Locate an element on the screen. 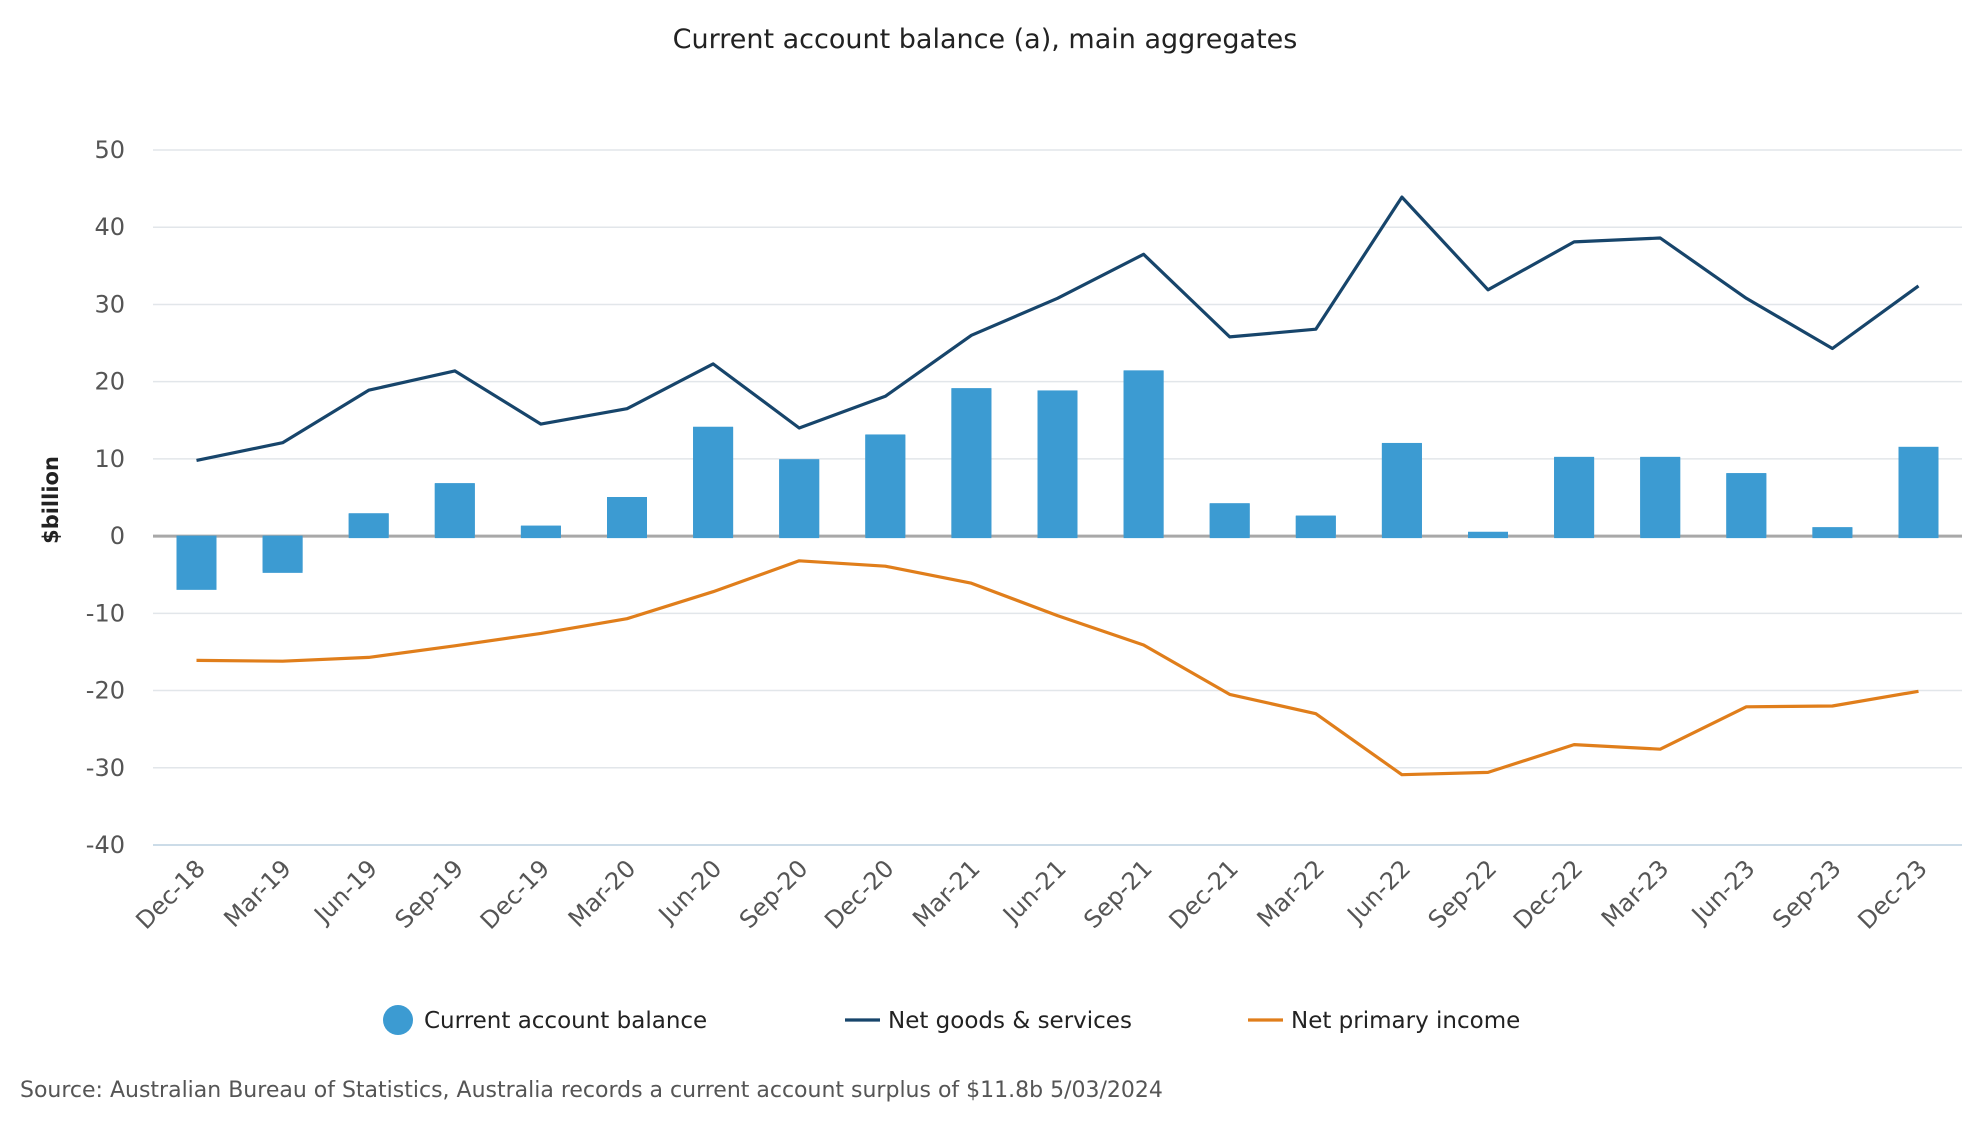 Image resolution: width=1980 pixels, height=1140 pixels. x-tick-label: Dec-23 is located at coordinates (1892, 894).